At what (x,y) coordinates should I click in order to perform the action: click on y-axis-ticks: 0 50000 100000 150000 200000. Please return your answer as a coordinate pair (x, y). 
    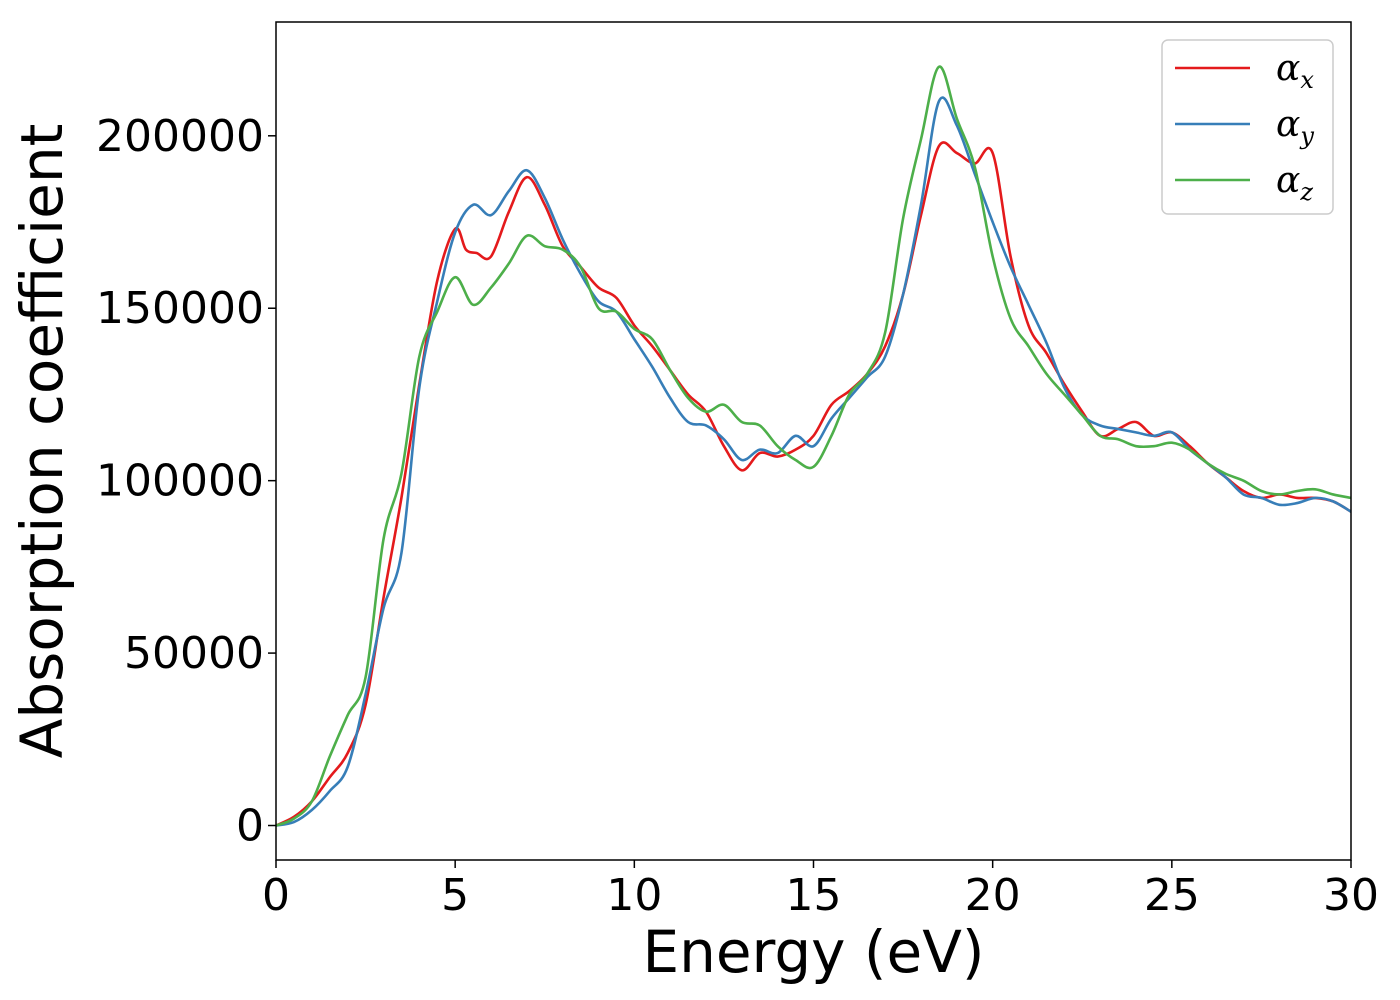
    Looking at the image, I should click on (186, 481).